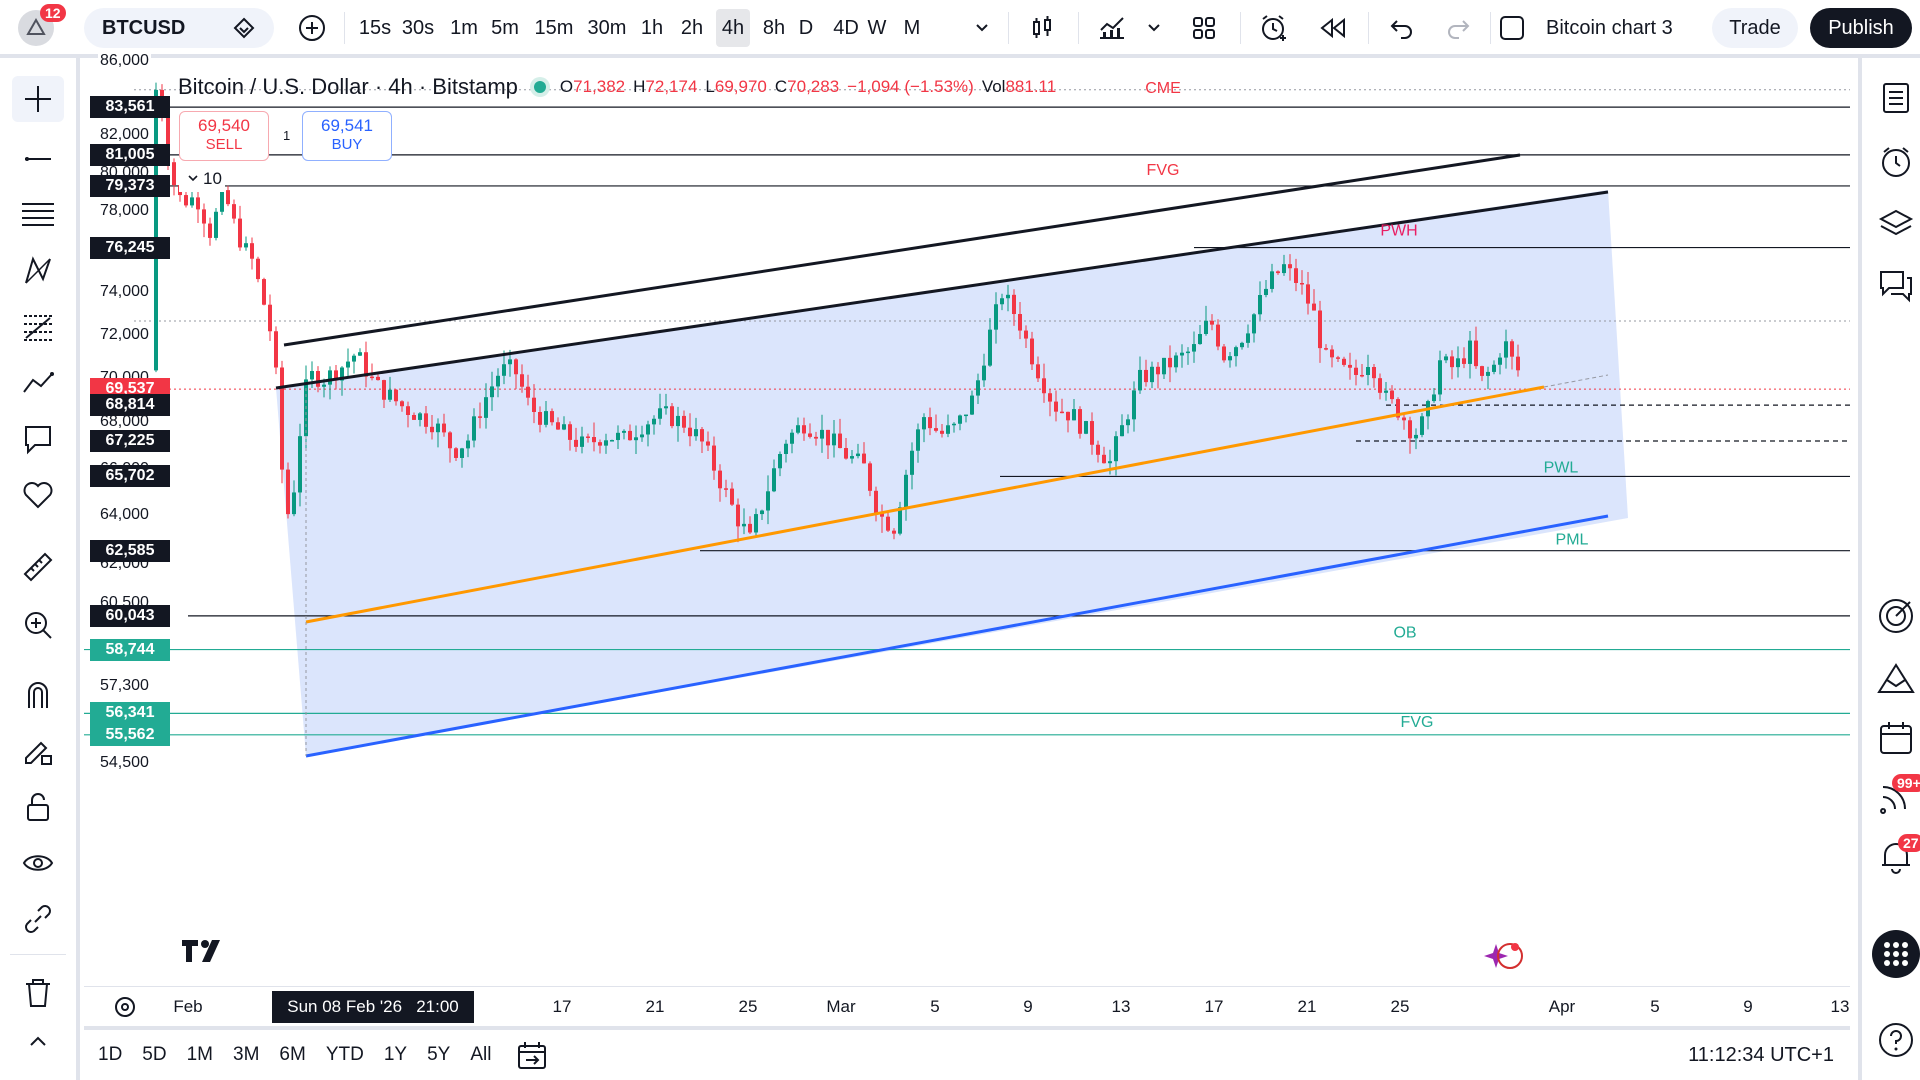  Describe the element at coordinates (38, 1041) in the screenshot. I see `more-tools` at that location.